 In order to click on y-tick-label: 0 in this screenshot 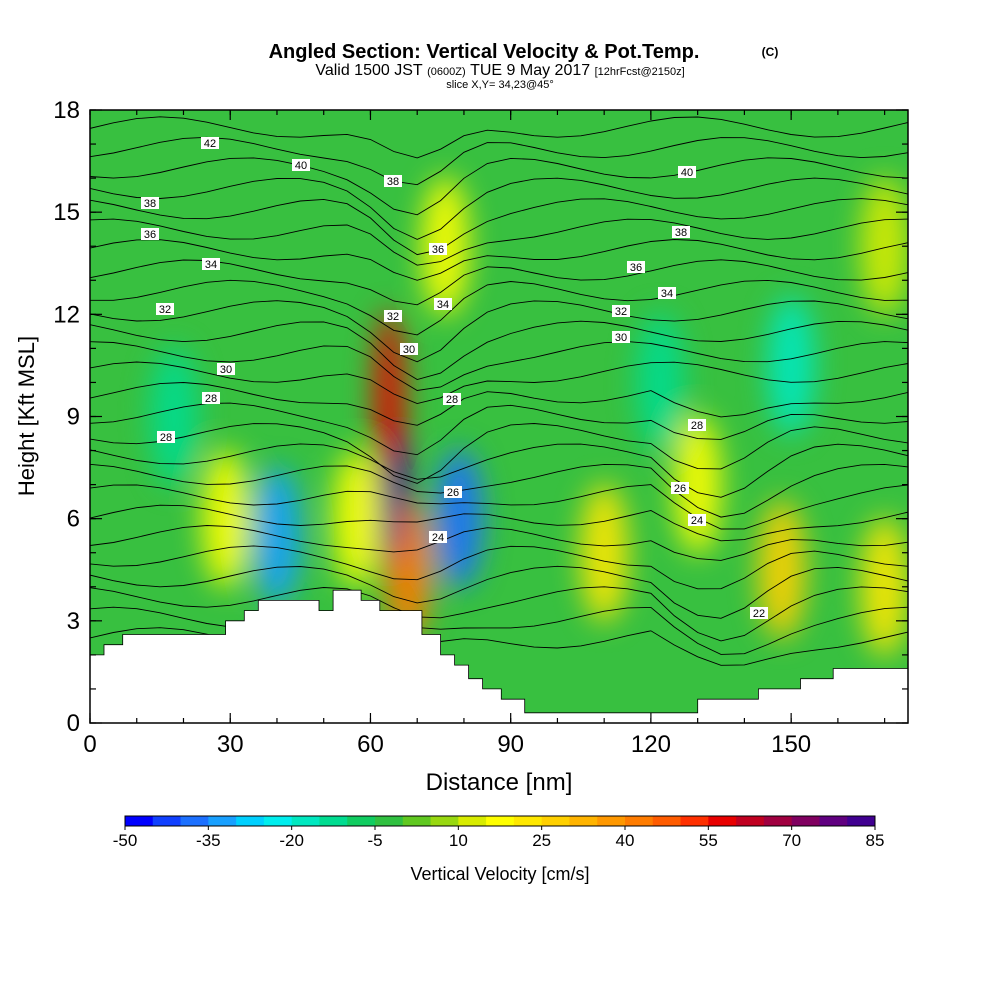, I will do `click(73, 723)`.